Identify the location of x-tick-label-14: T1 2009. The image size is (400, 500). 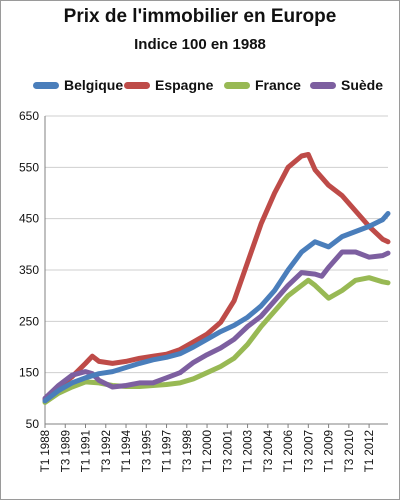
(330, 451).